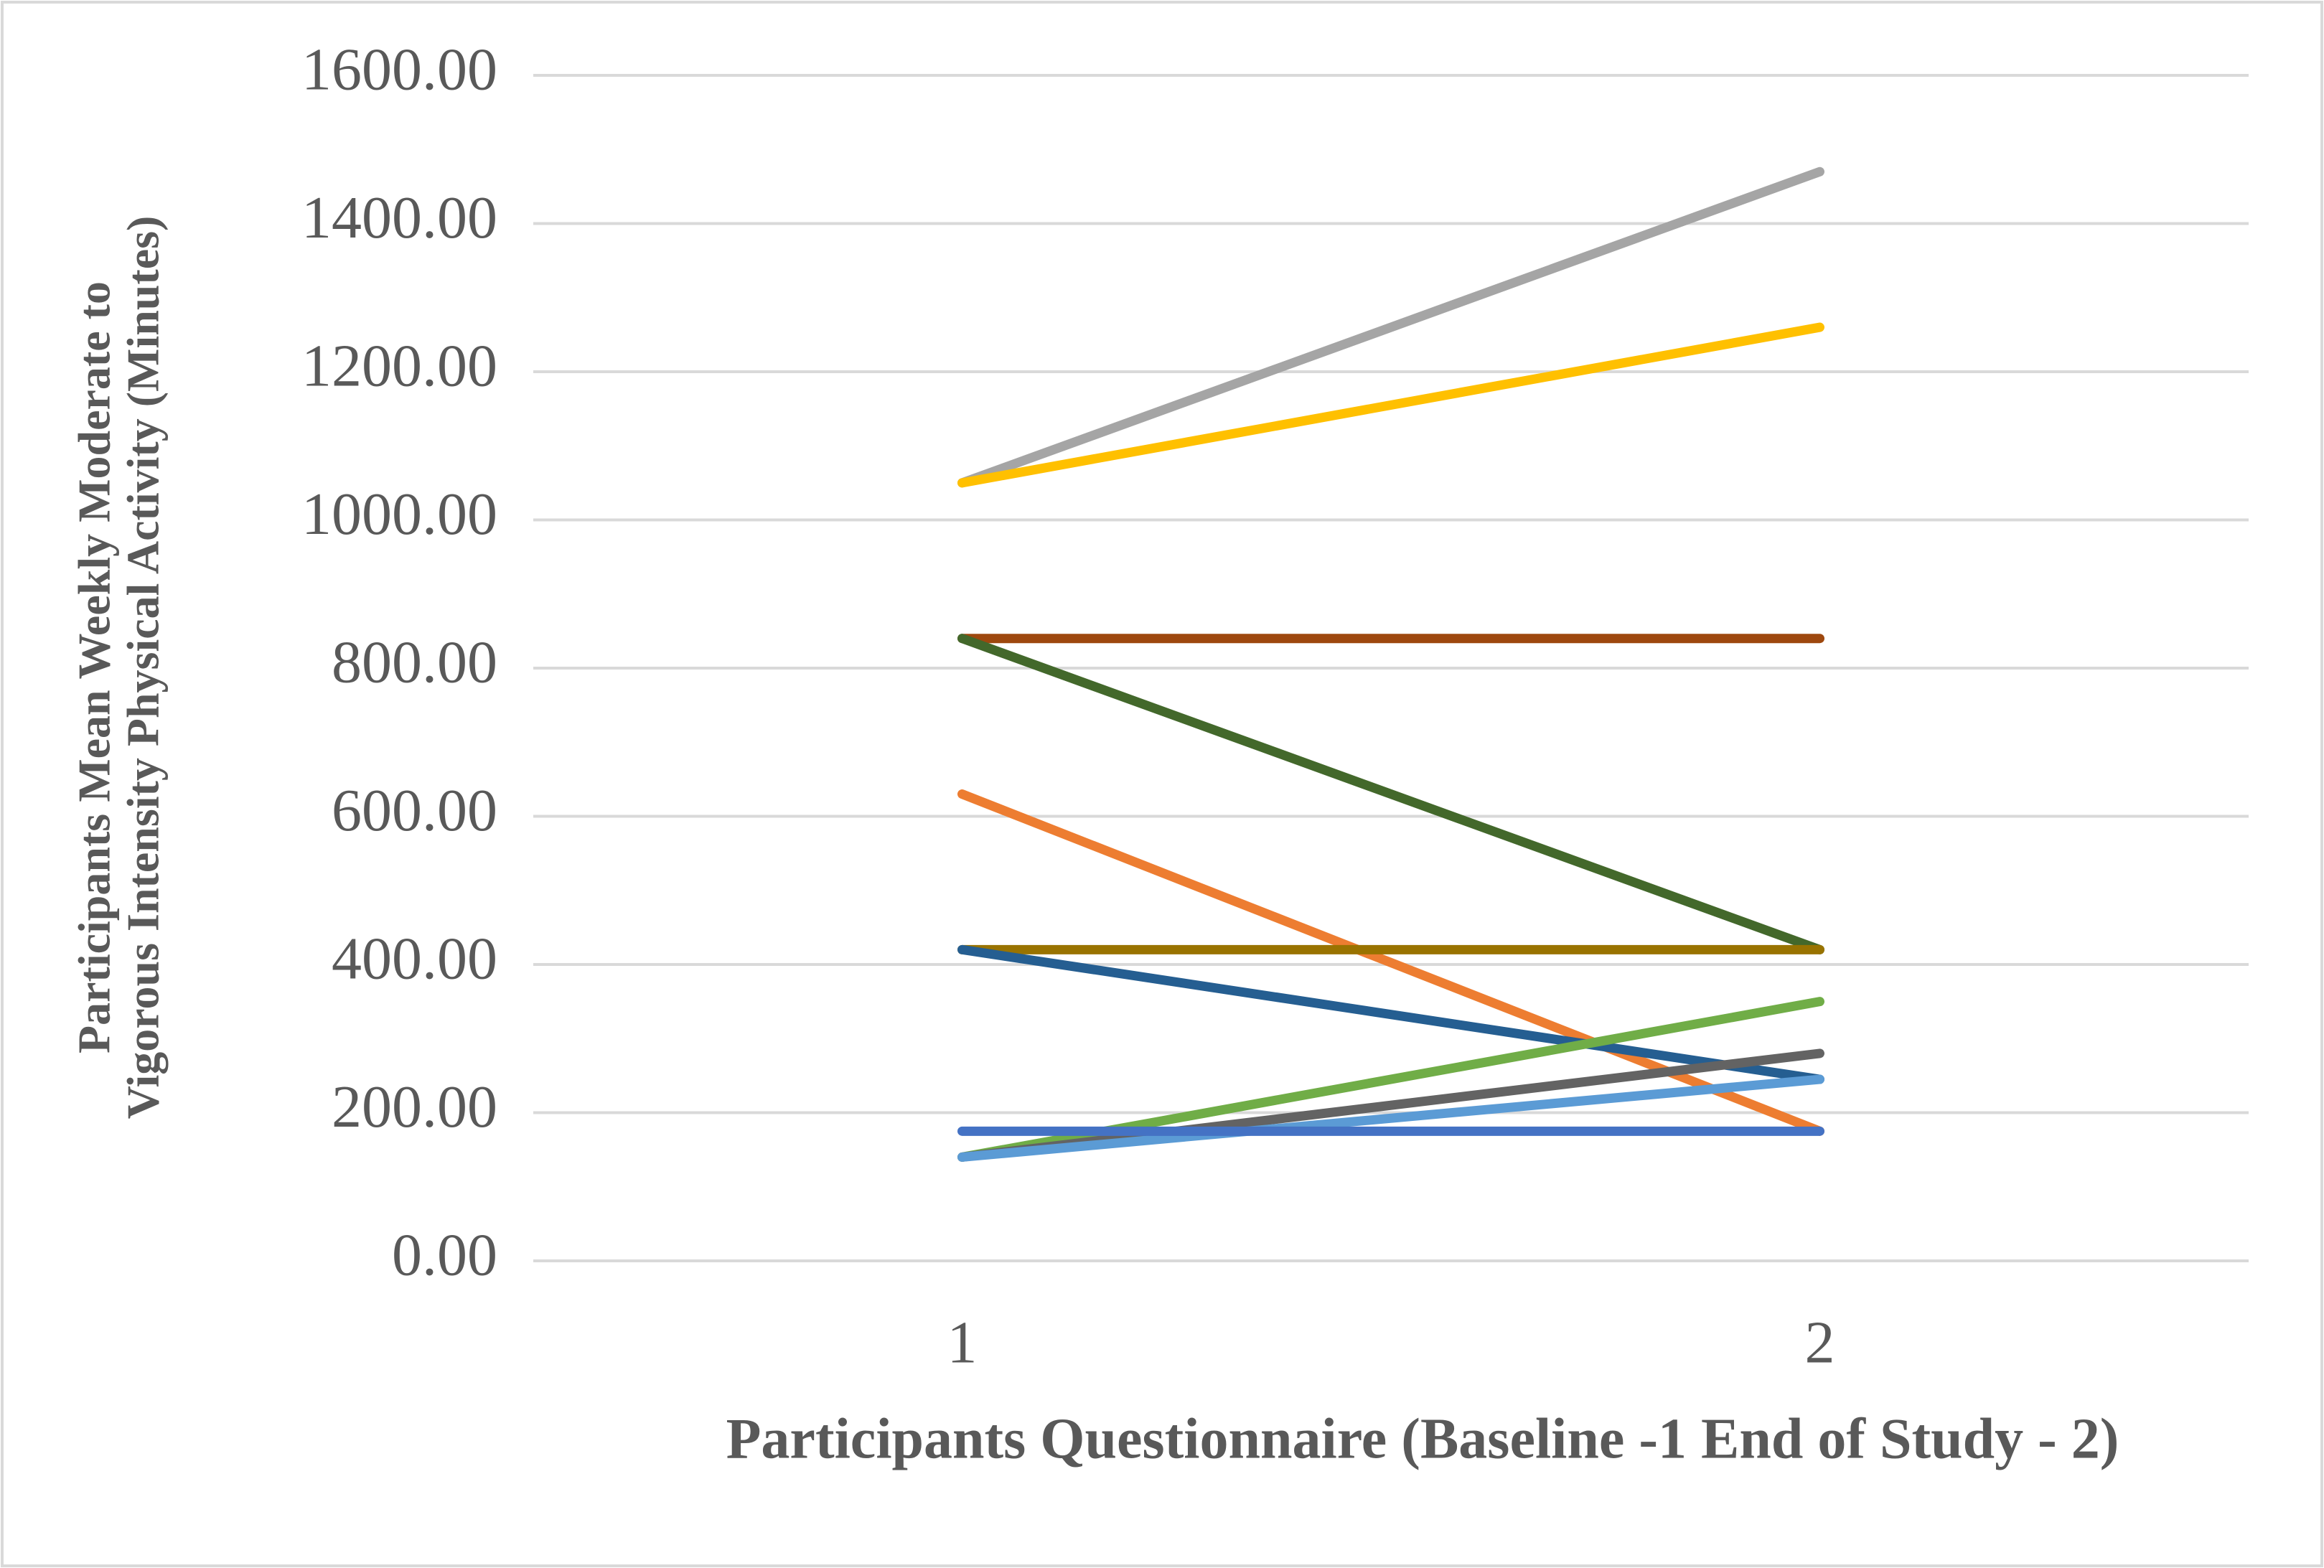 The image size is (2324, 1568). What do you see at coordinates (399, 514) in the screenshot?
I see `y-tick-label: 1000.00` at bounding box center [399, 514].